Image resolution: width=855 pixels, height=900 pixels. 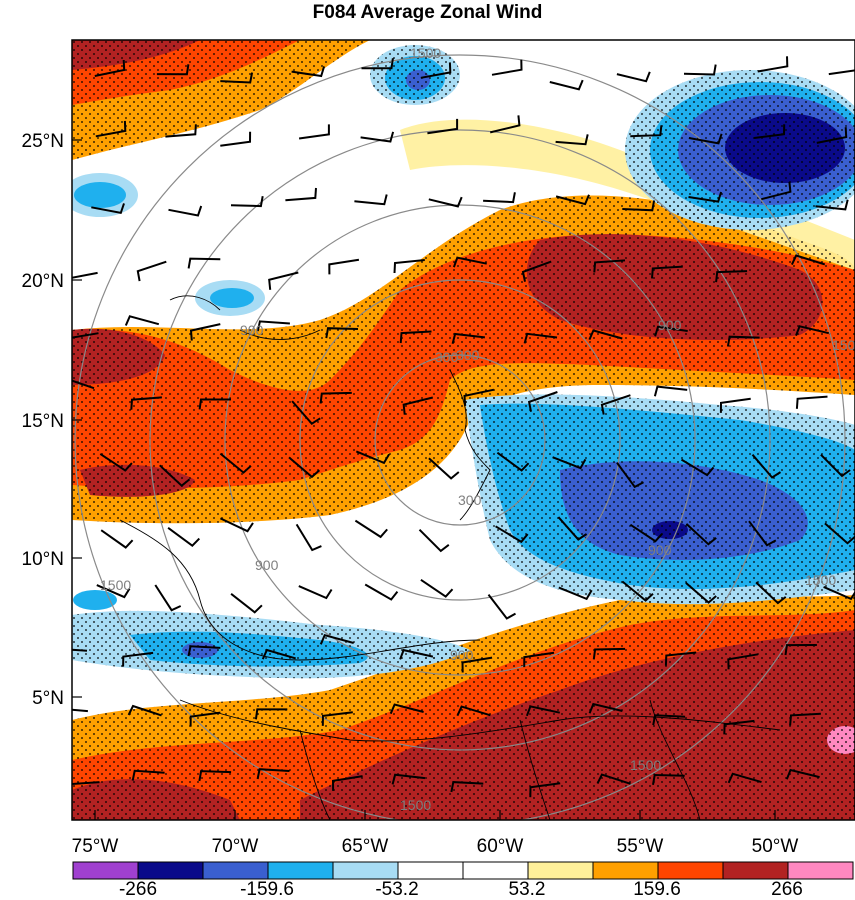 What do you see at coordinates (740, 150) in the screenshot?
I see `stipple-ne` at bounding box center [740, 150].